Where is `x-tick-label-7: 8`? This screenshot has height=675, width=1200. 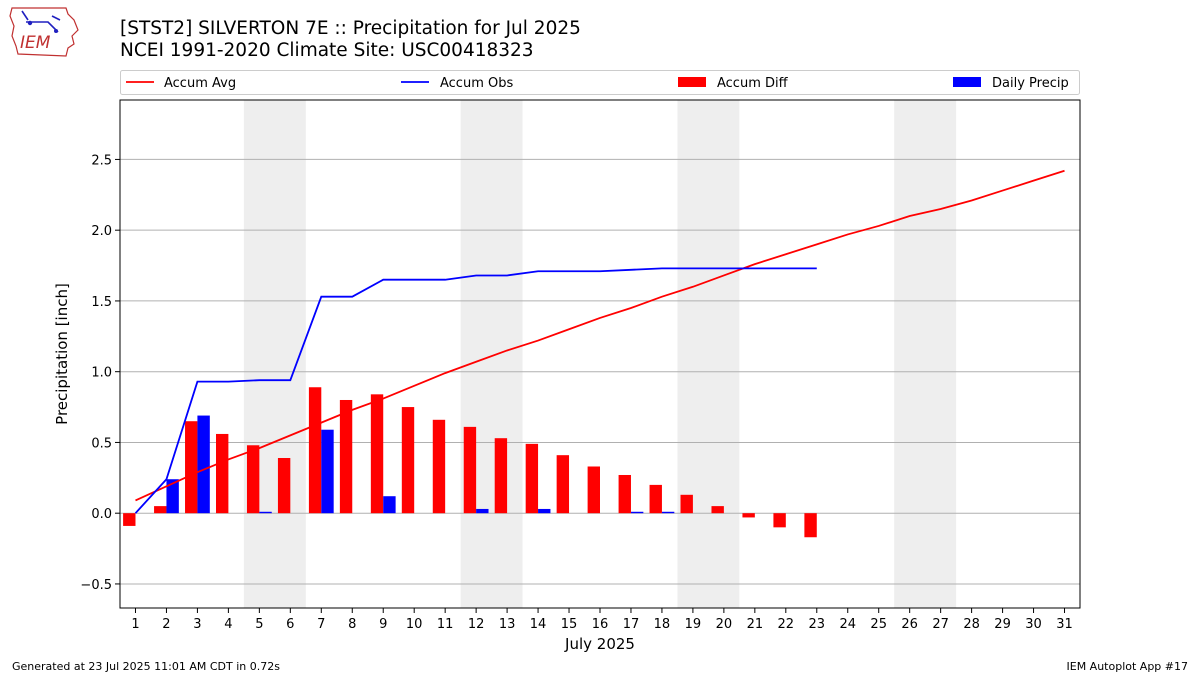 x-tick-label-7: 8 is located at coordinates (352, 624).